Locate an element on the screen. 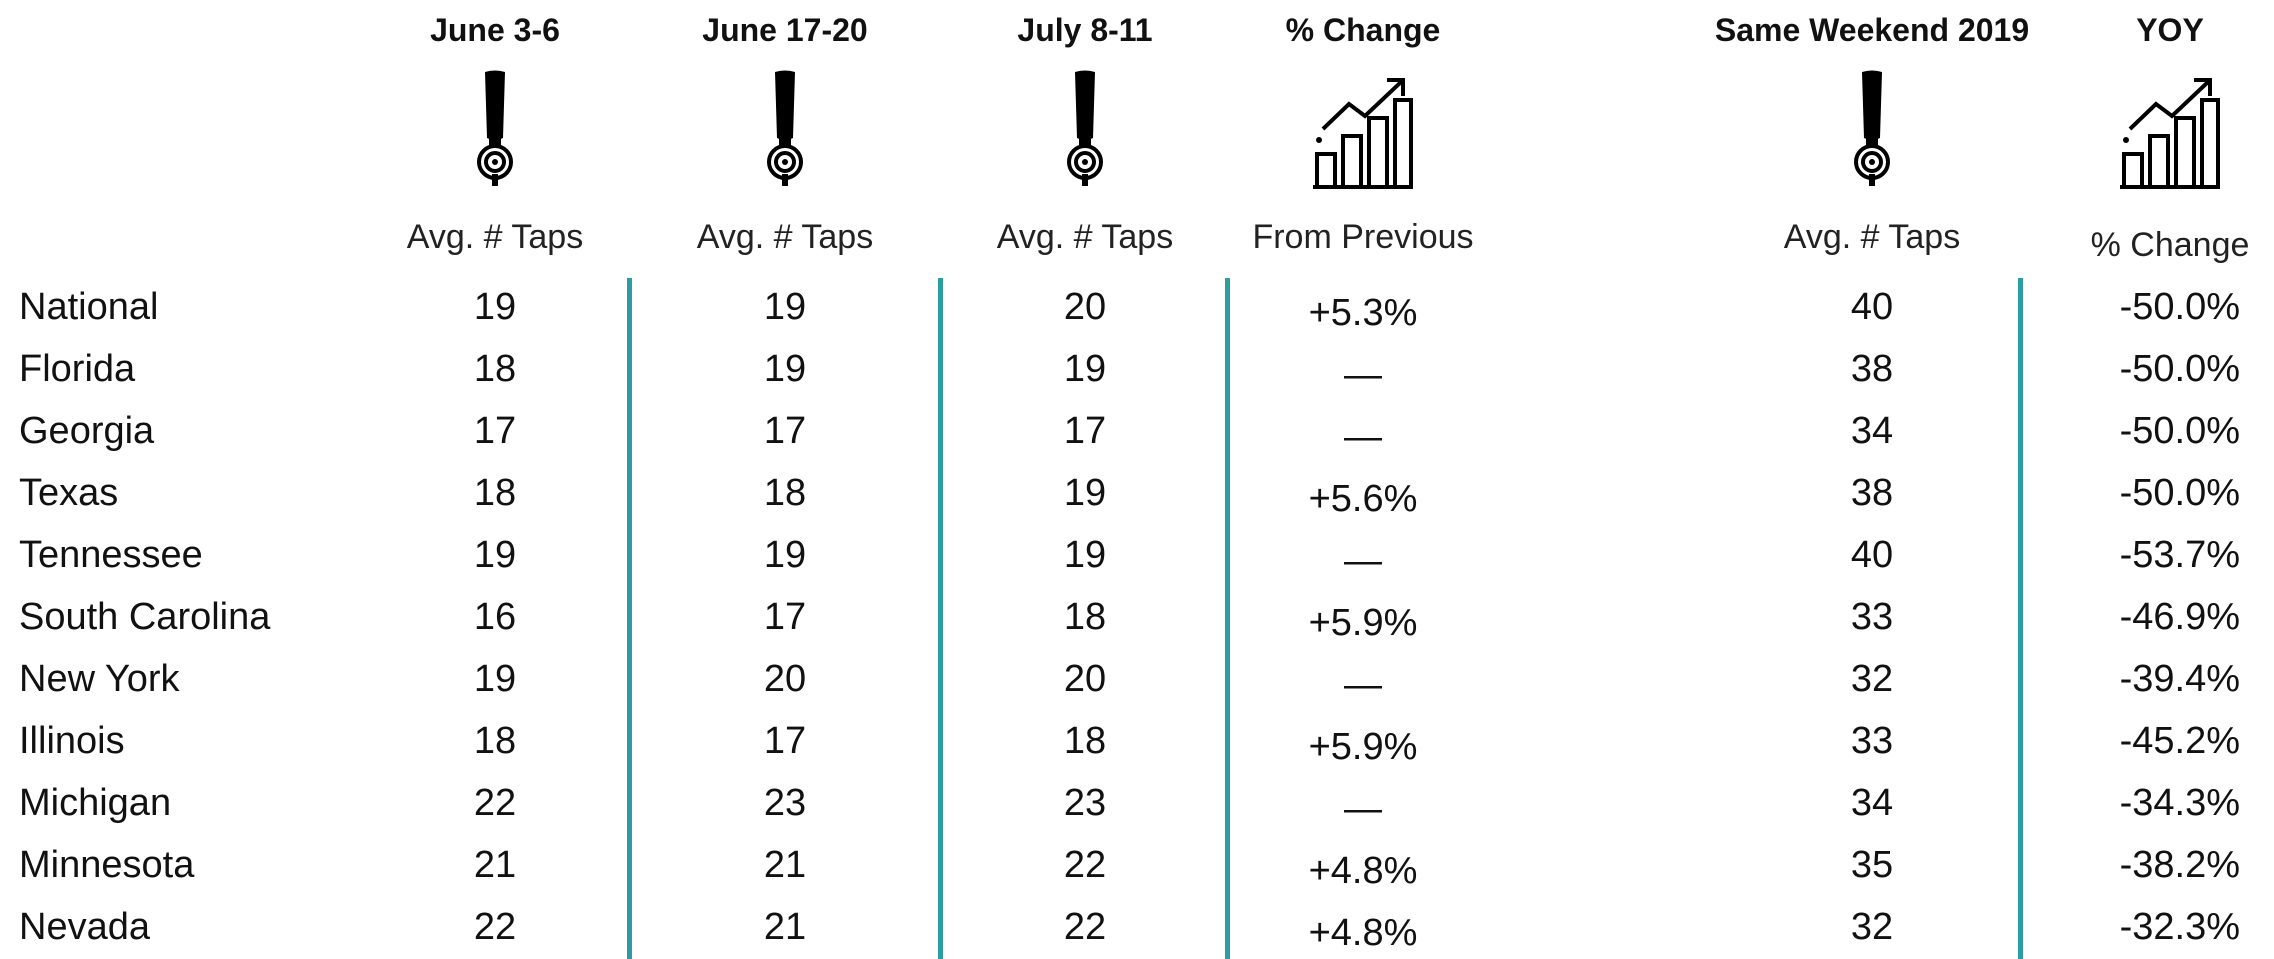 Image resolution: width=2274 pixels, height=959 pixels. row-name: New York is located at coordinates (99, 679).